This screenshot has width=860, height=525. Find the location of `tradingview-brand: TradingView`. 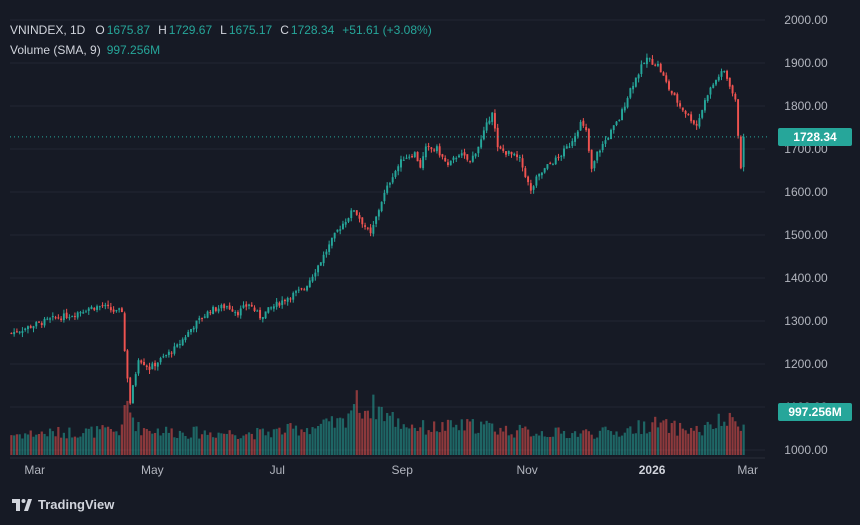

tradingview-brand: TradingView is located at coordinates (63, 504).